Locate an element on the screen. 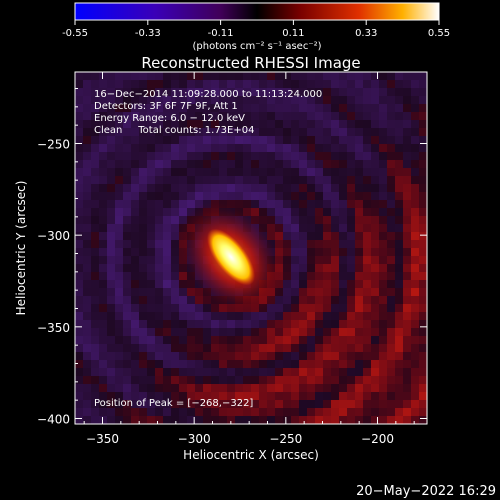 The height and width of the screenshot is (500, 500). colorbar-tick-label: -0.55 is located at coordinates (75, 33).